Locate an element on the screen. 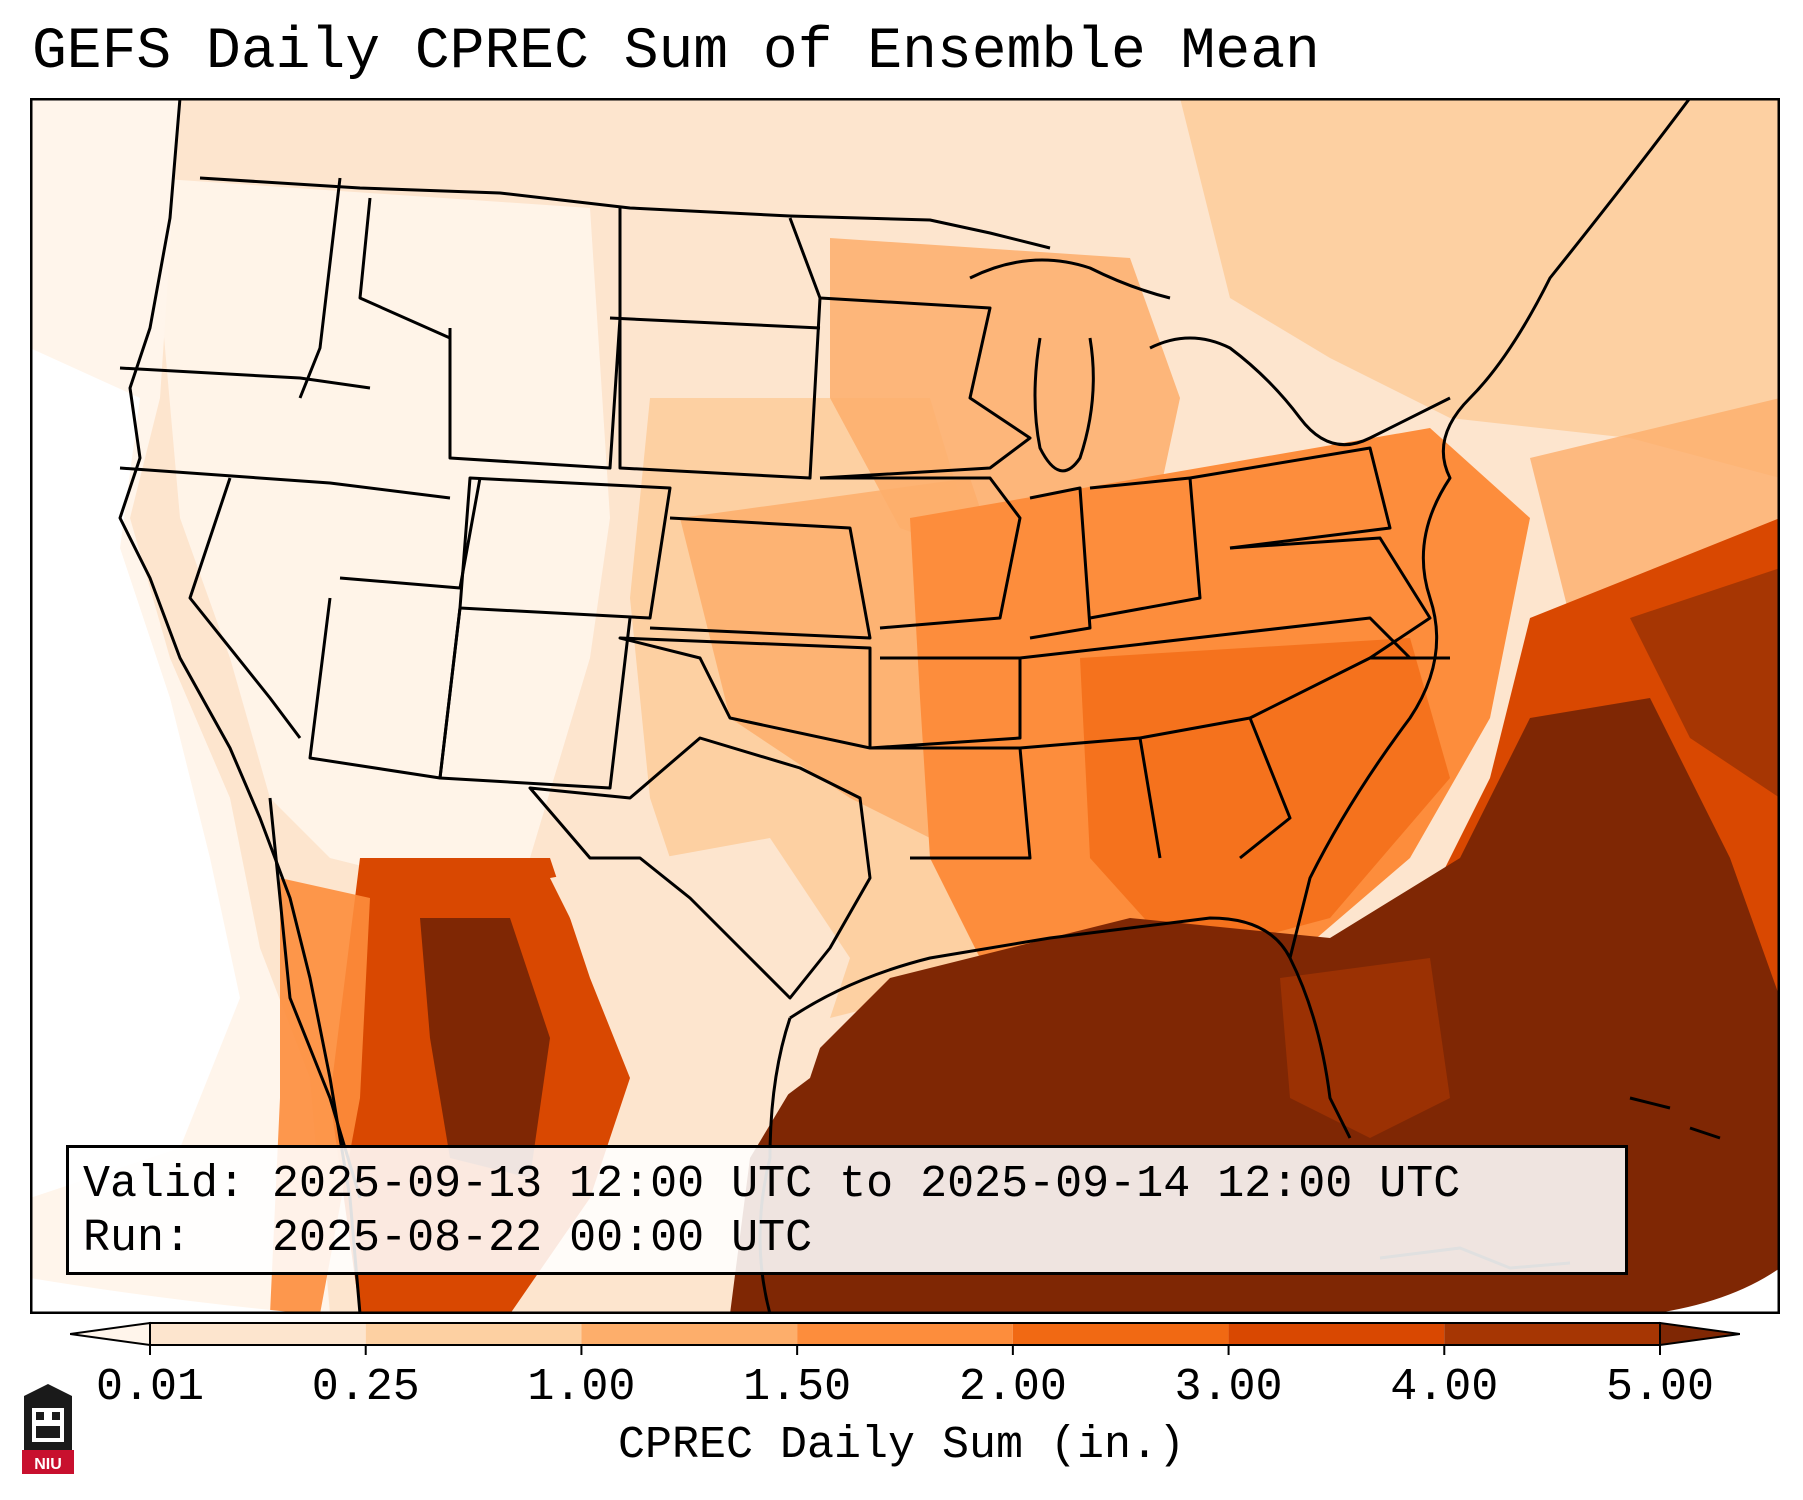 This screenshot has width=1803, height=1500. state-line-nd-sd is located at coordinates (715, 323).